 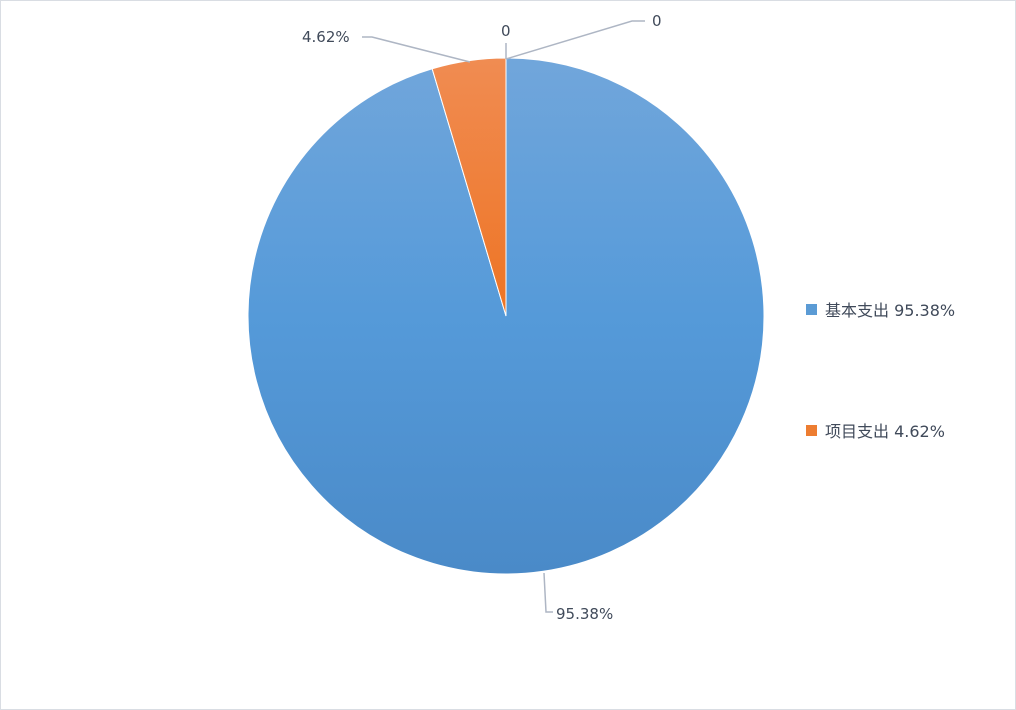 I want to click on data-label-zero-2: 0, so click(x=657, y=21).